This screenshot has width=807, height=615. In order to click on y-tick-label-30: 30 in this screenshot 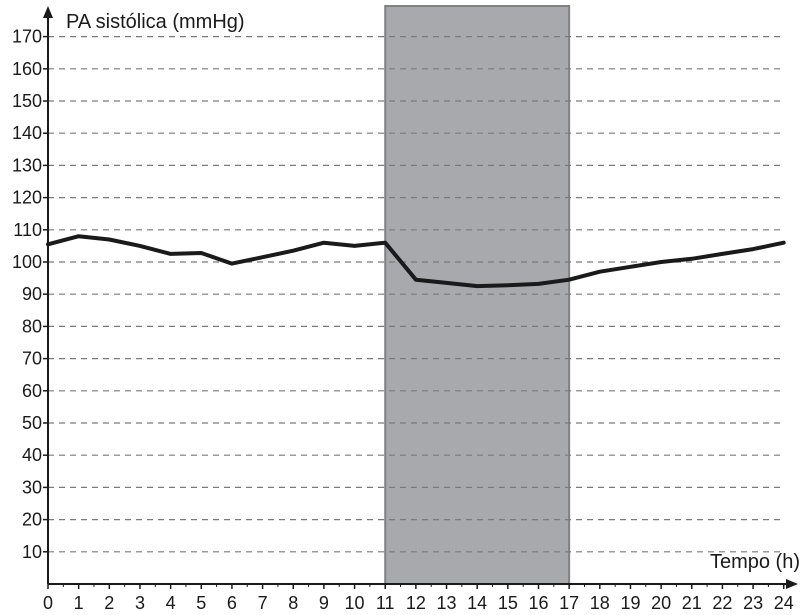, I will do `click(32, 487)`.